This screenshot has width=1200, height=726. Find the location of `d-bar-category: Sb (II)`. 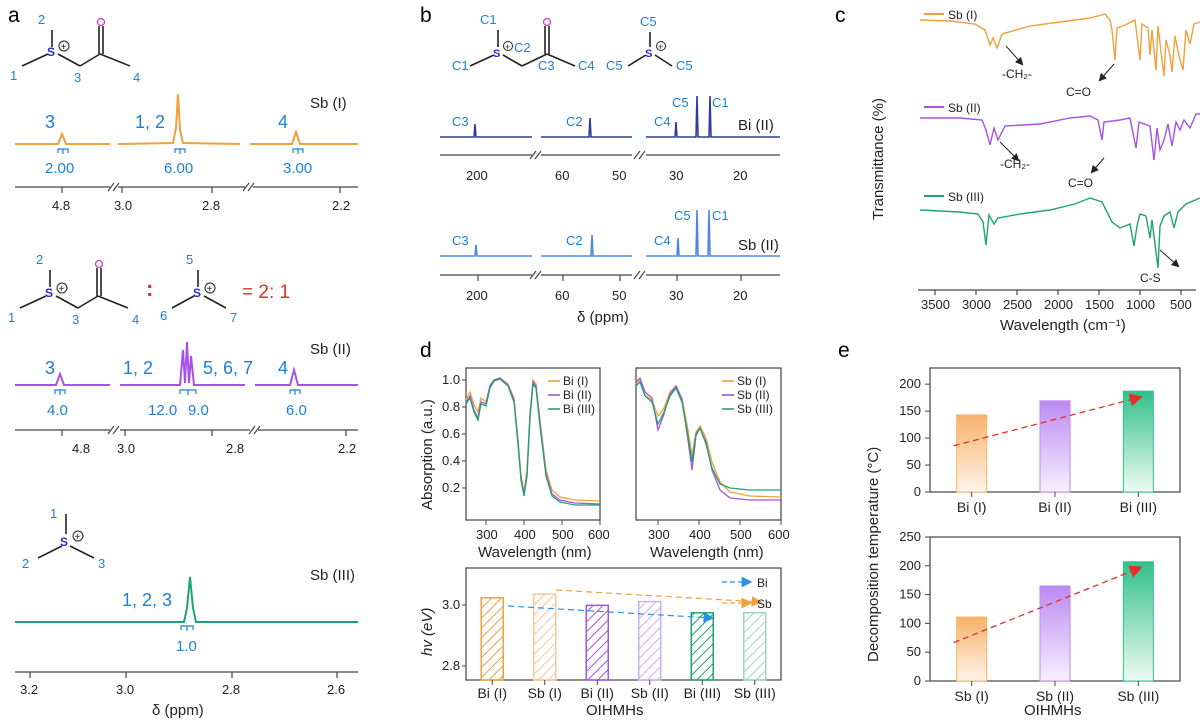

d-bar-category: Sb (II) is located at coordinates (650, 693).